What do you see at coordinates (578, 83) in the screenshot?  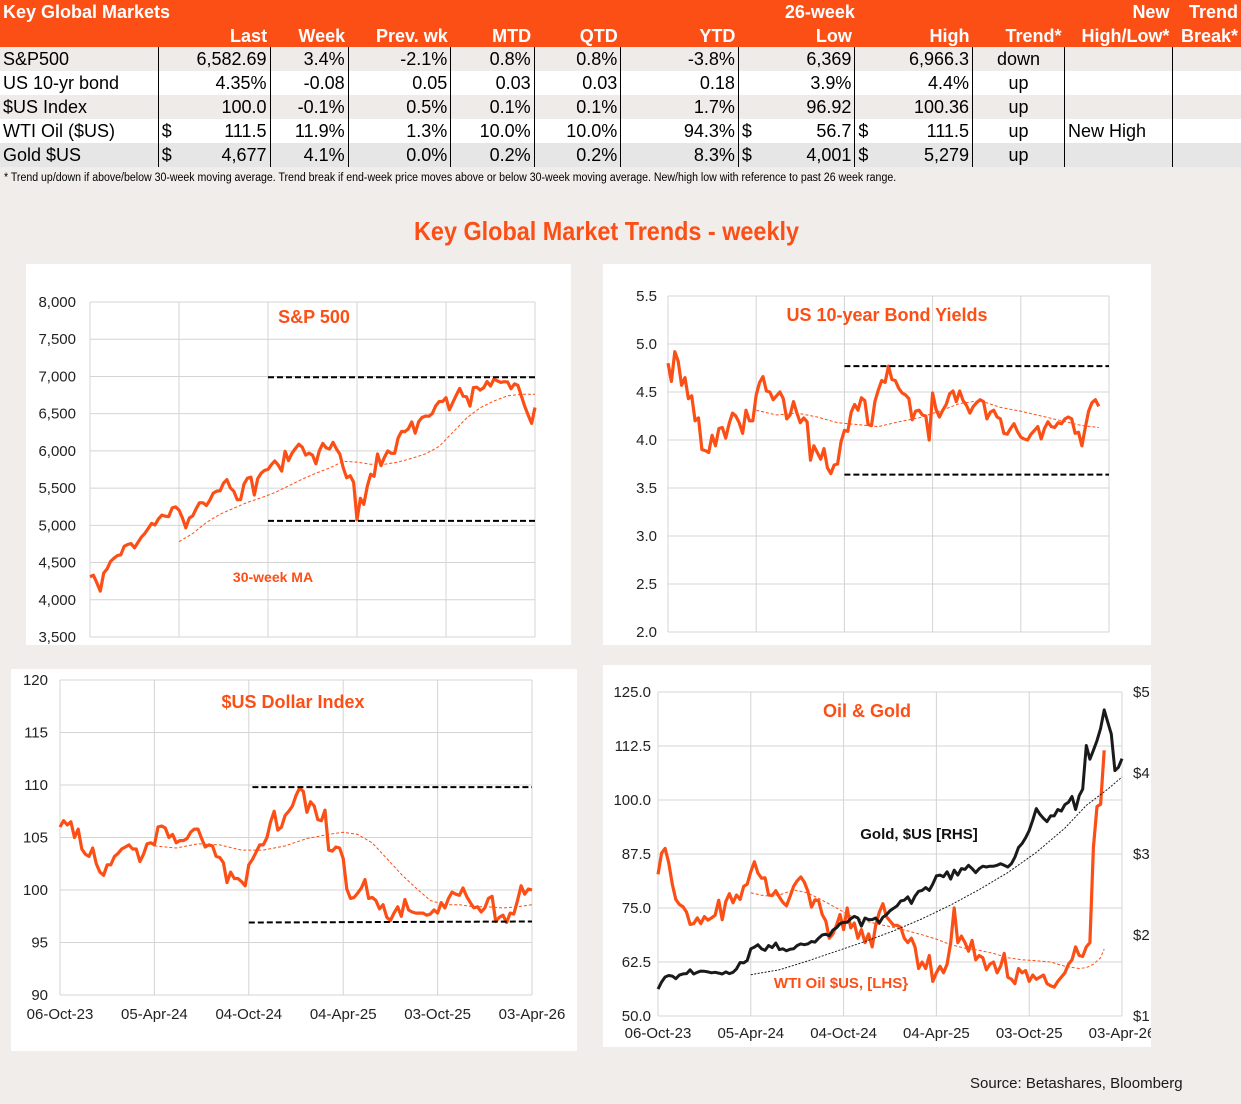 I see `cell-qtd: 0.03` at bounding box center [578, 83].